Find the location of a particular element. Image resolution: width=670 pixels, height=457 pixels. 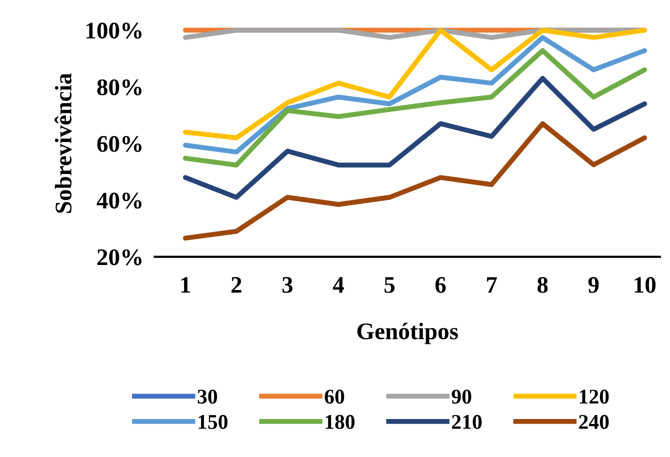

legend-label: 120 is located at coordinates (594, 397).